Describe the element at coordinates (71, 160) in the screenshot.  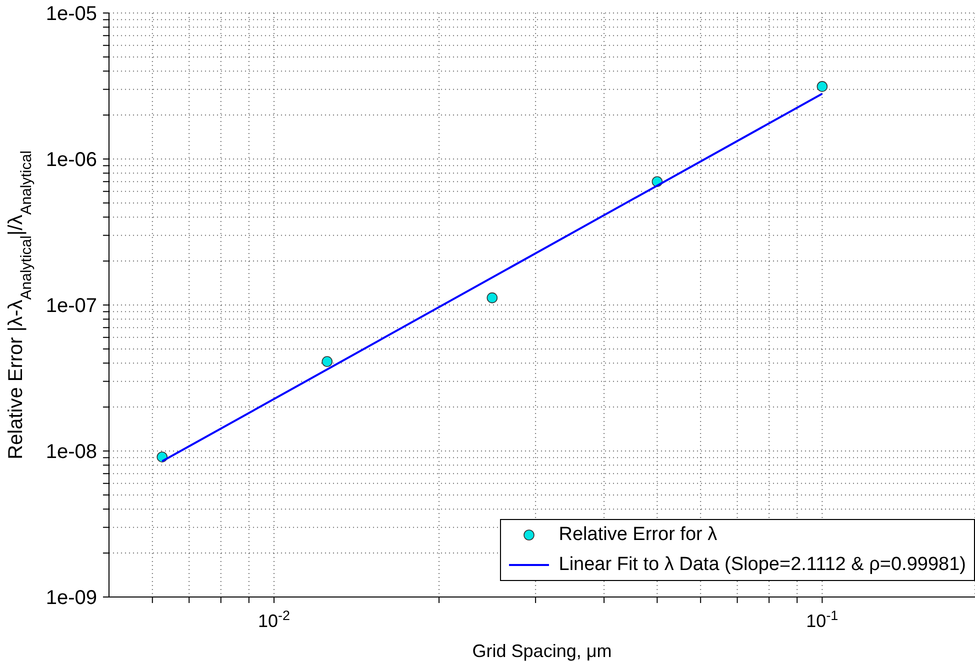
I see `y-tick-label: 1e-06` at that location.